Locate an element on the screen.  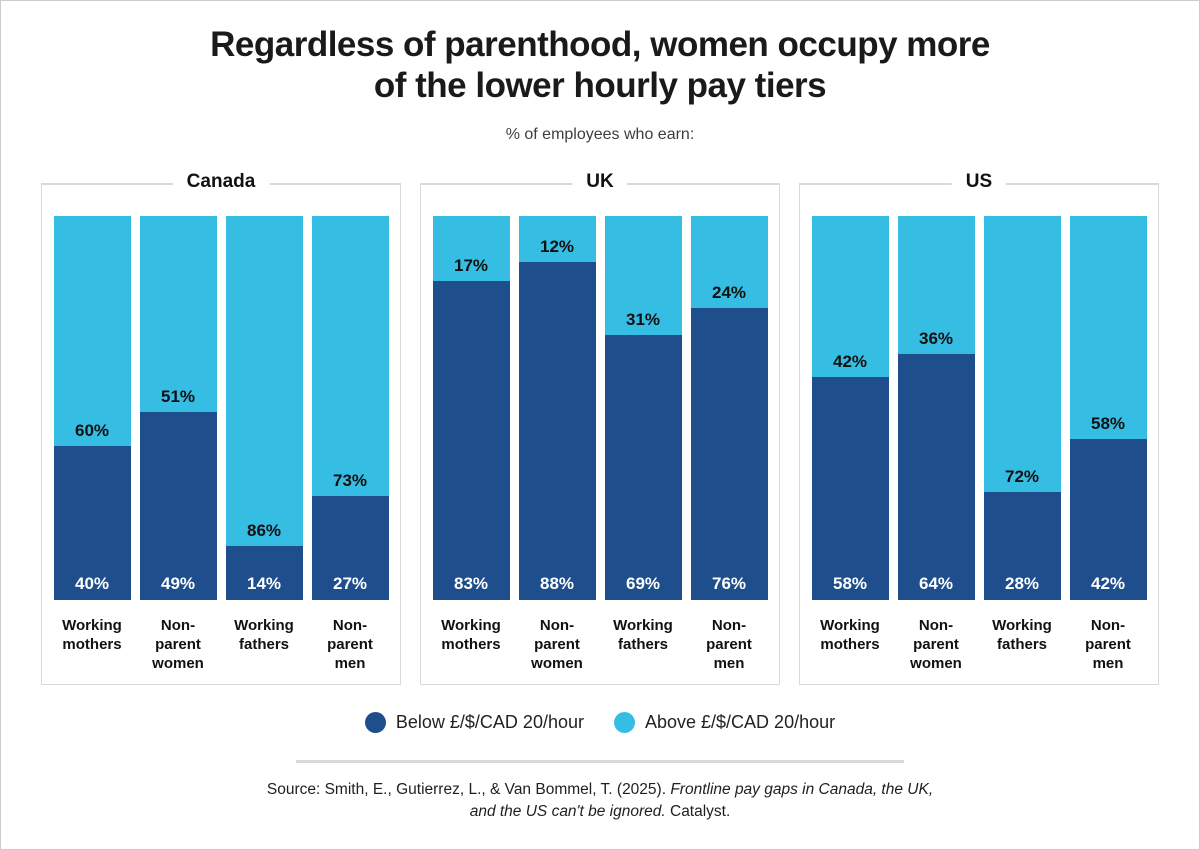
above-value-label: 60% is located at coordinates (92, 431).